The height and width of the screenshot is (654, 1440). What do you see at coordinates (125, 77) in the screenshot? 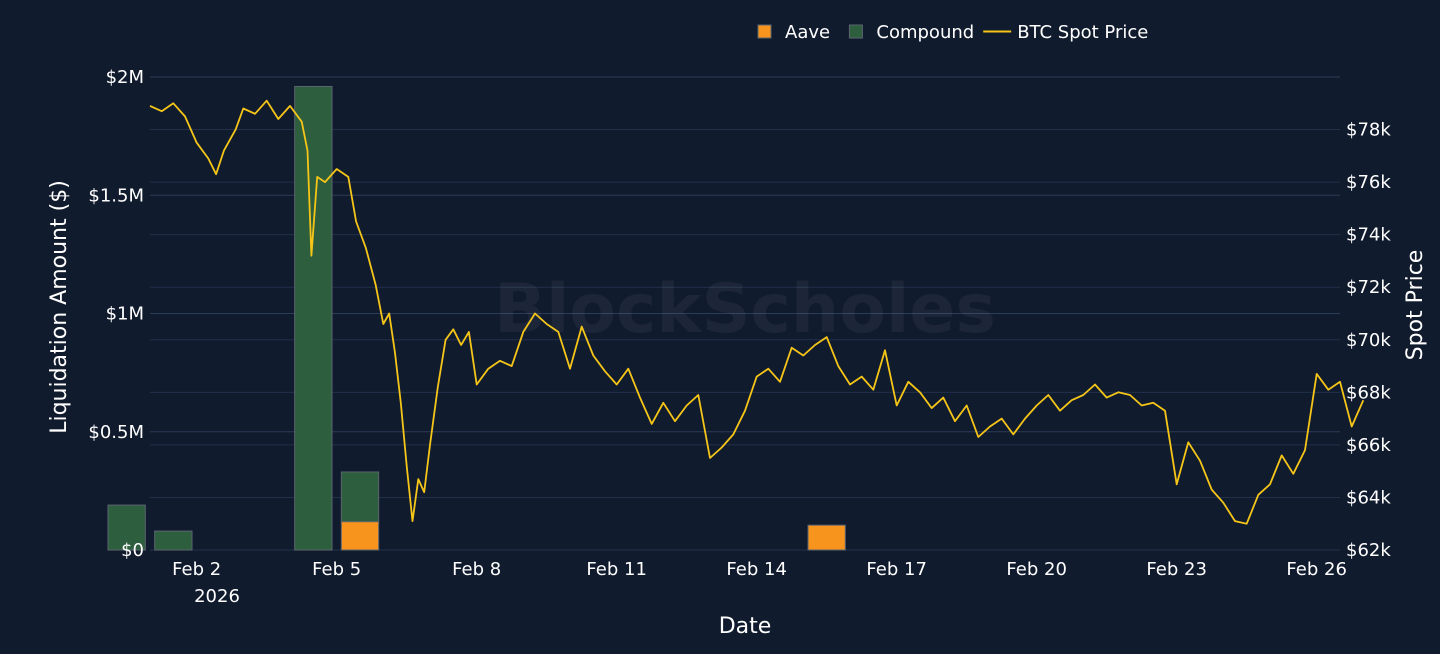
I see `y-tick-label: $2M` at bounding box center [125, 77].